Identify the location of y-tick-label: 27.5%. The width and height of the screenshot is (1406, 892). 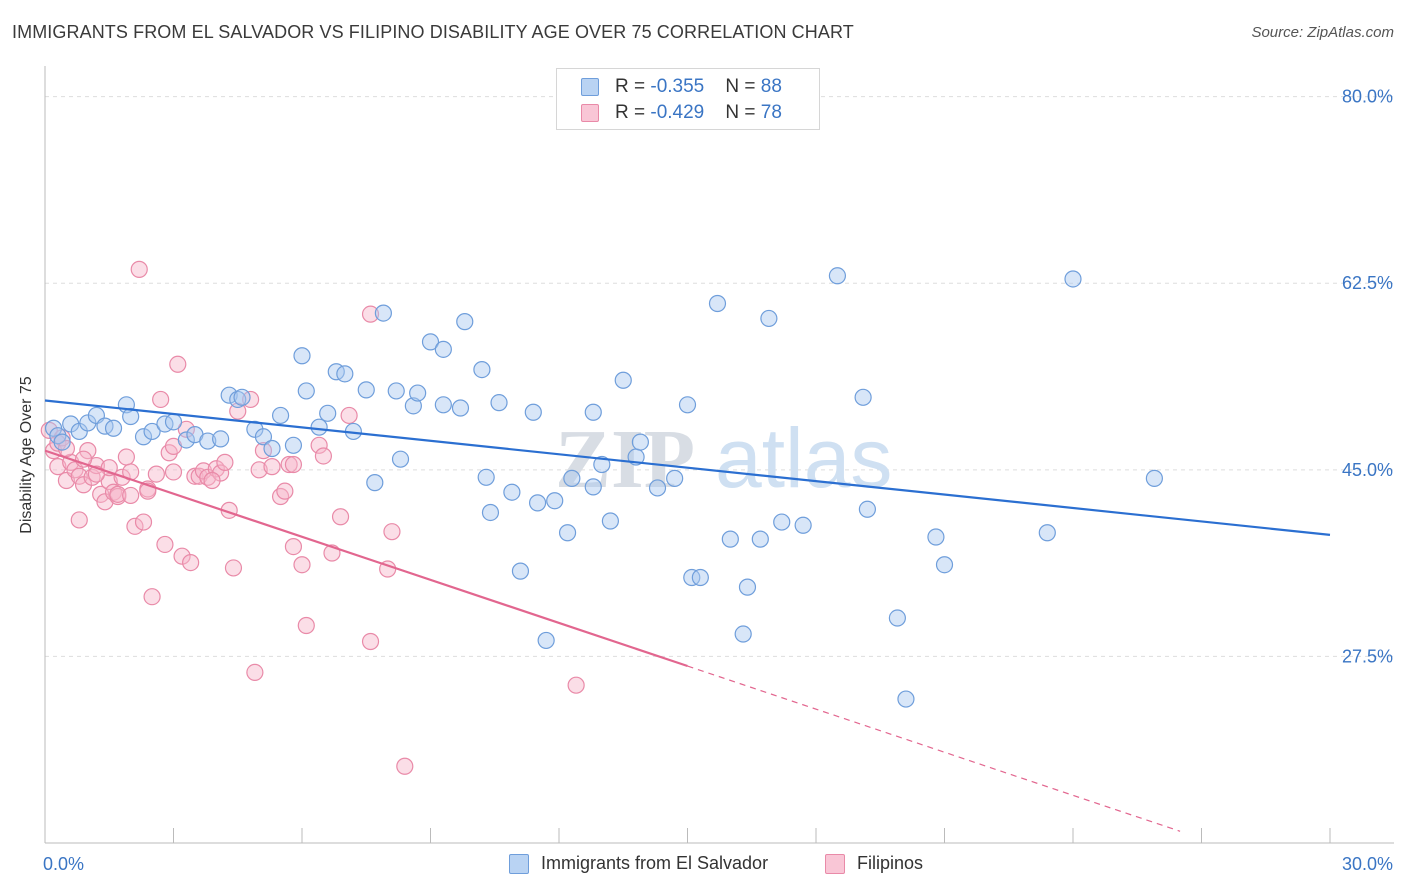
(1367, 656).